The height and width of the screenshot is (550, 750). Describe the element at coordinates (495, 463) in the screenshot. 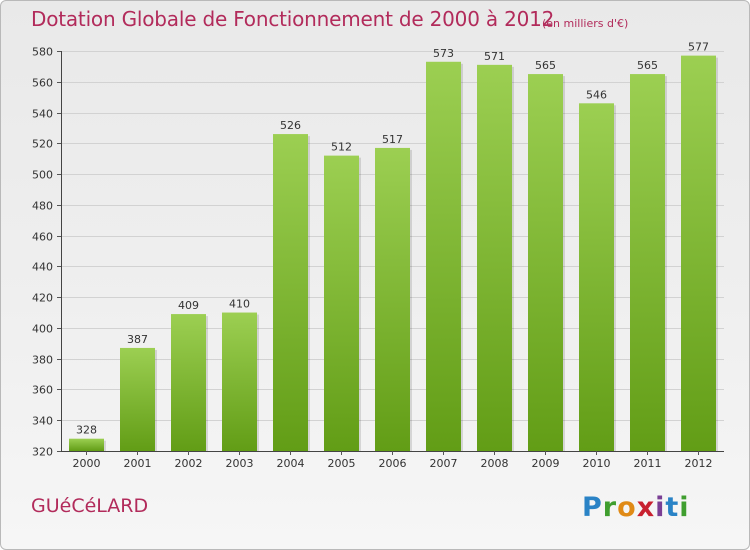

I see `x-tick-label: 2008` at that location.